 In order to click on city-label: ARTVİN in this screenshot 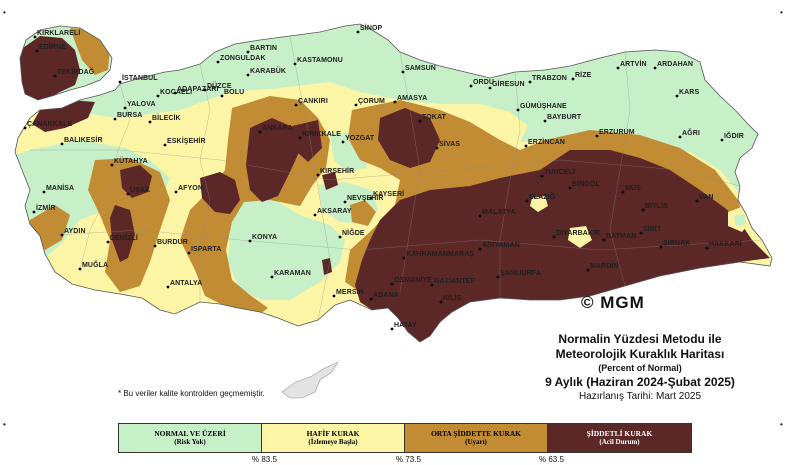, I will do `click(633, 64)`.